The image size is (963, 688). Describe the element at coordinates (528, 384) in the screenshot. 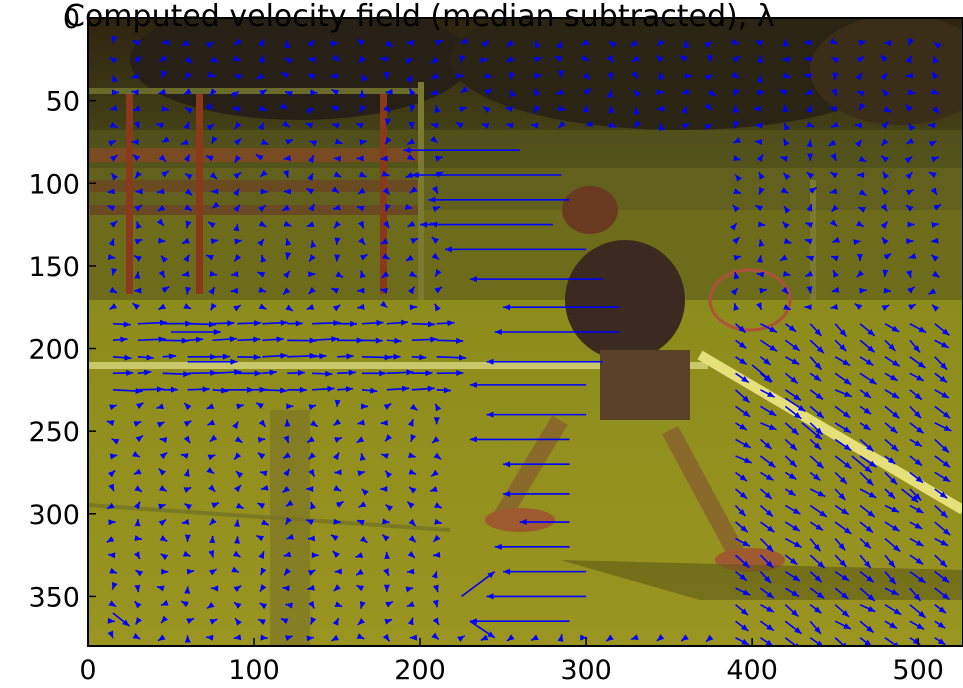

I see `velocity-arrow` at that location.